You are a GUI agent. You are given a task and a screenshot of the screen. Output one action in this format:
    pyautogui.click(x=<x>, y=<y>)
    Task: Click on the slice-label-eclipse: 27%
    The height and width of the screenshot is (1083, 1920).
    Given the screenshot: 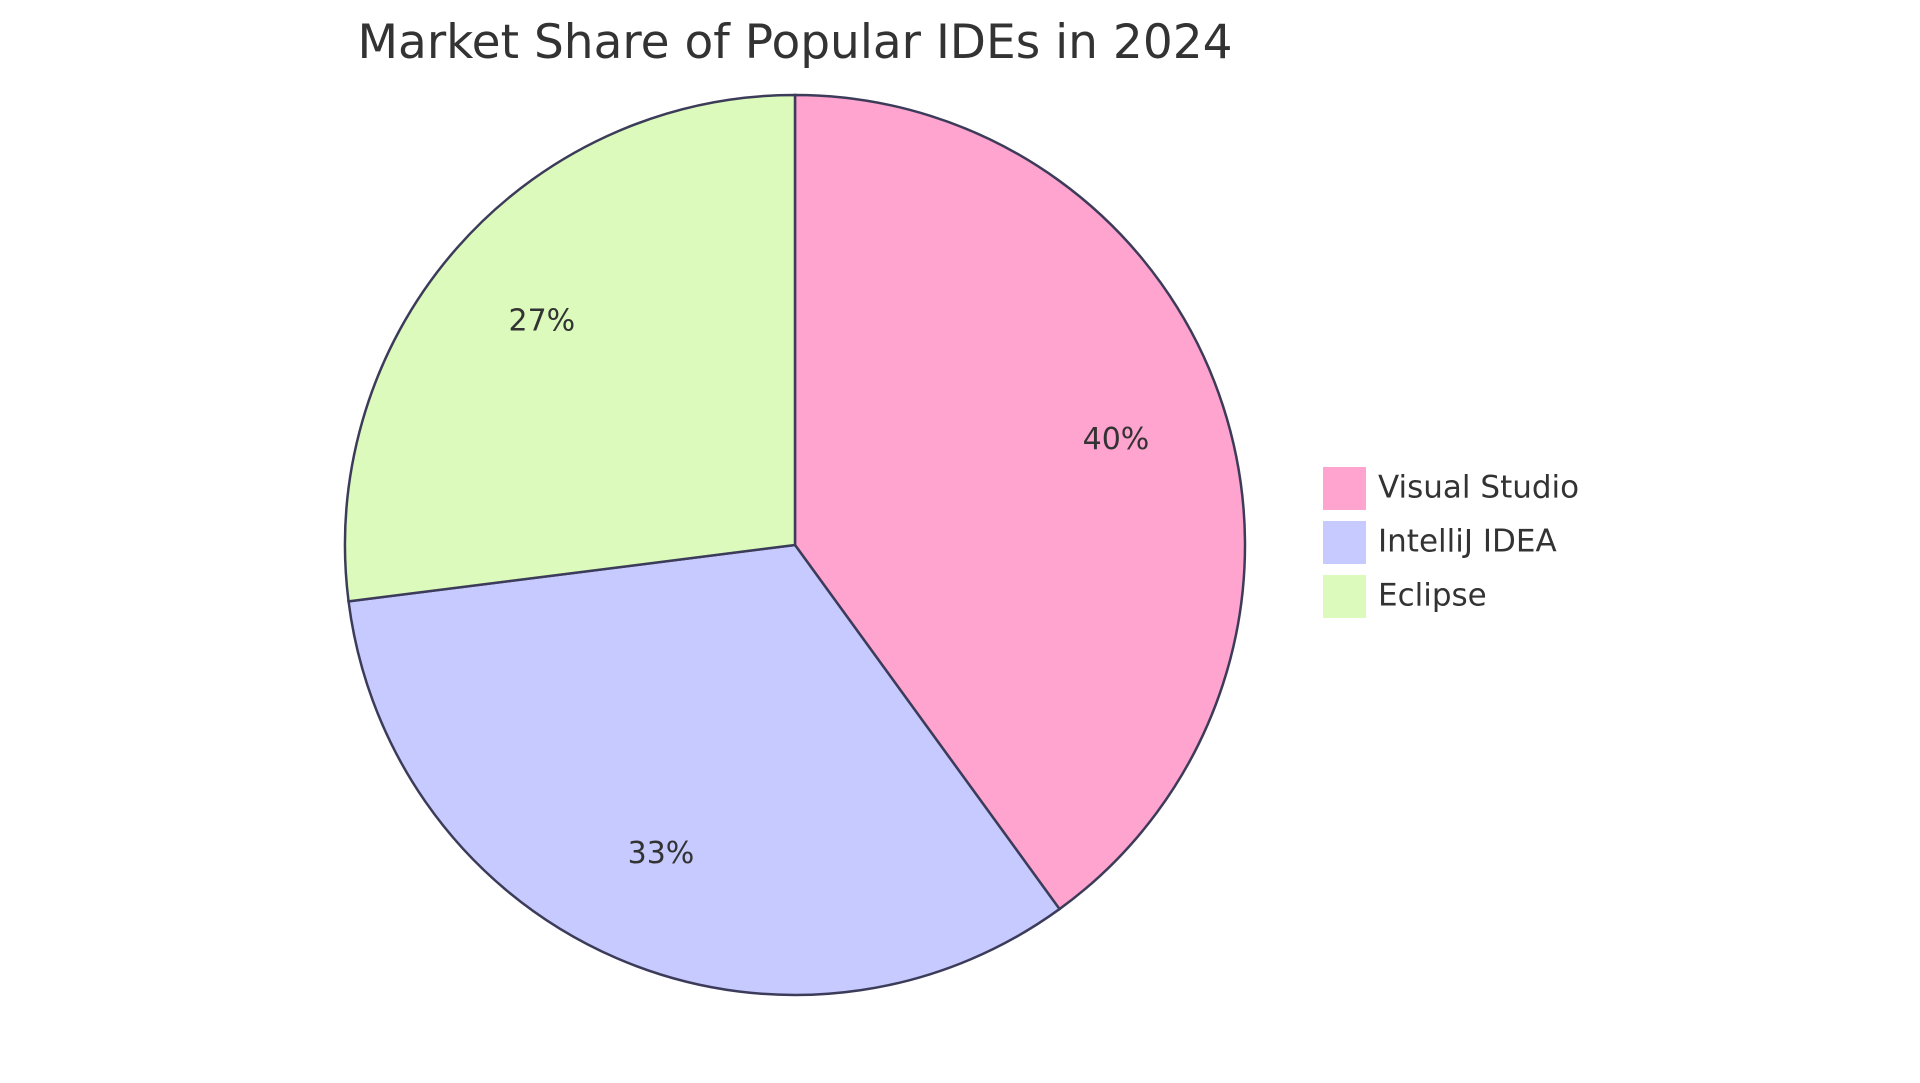 What is the action you would take?
    pyautogui.click(x=541, y=320)
    